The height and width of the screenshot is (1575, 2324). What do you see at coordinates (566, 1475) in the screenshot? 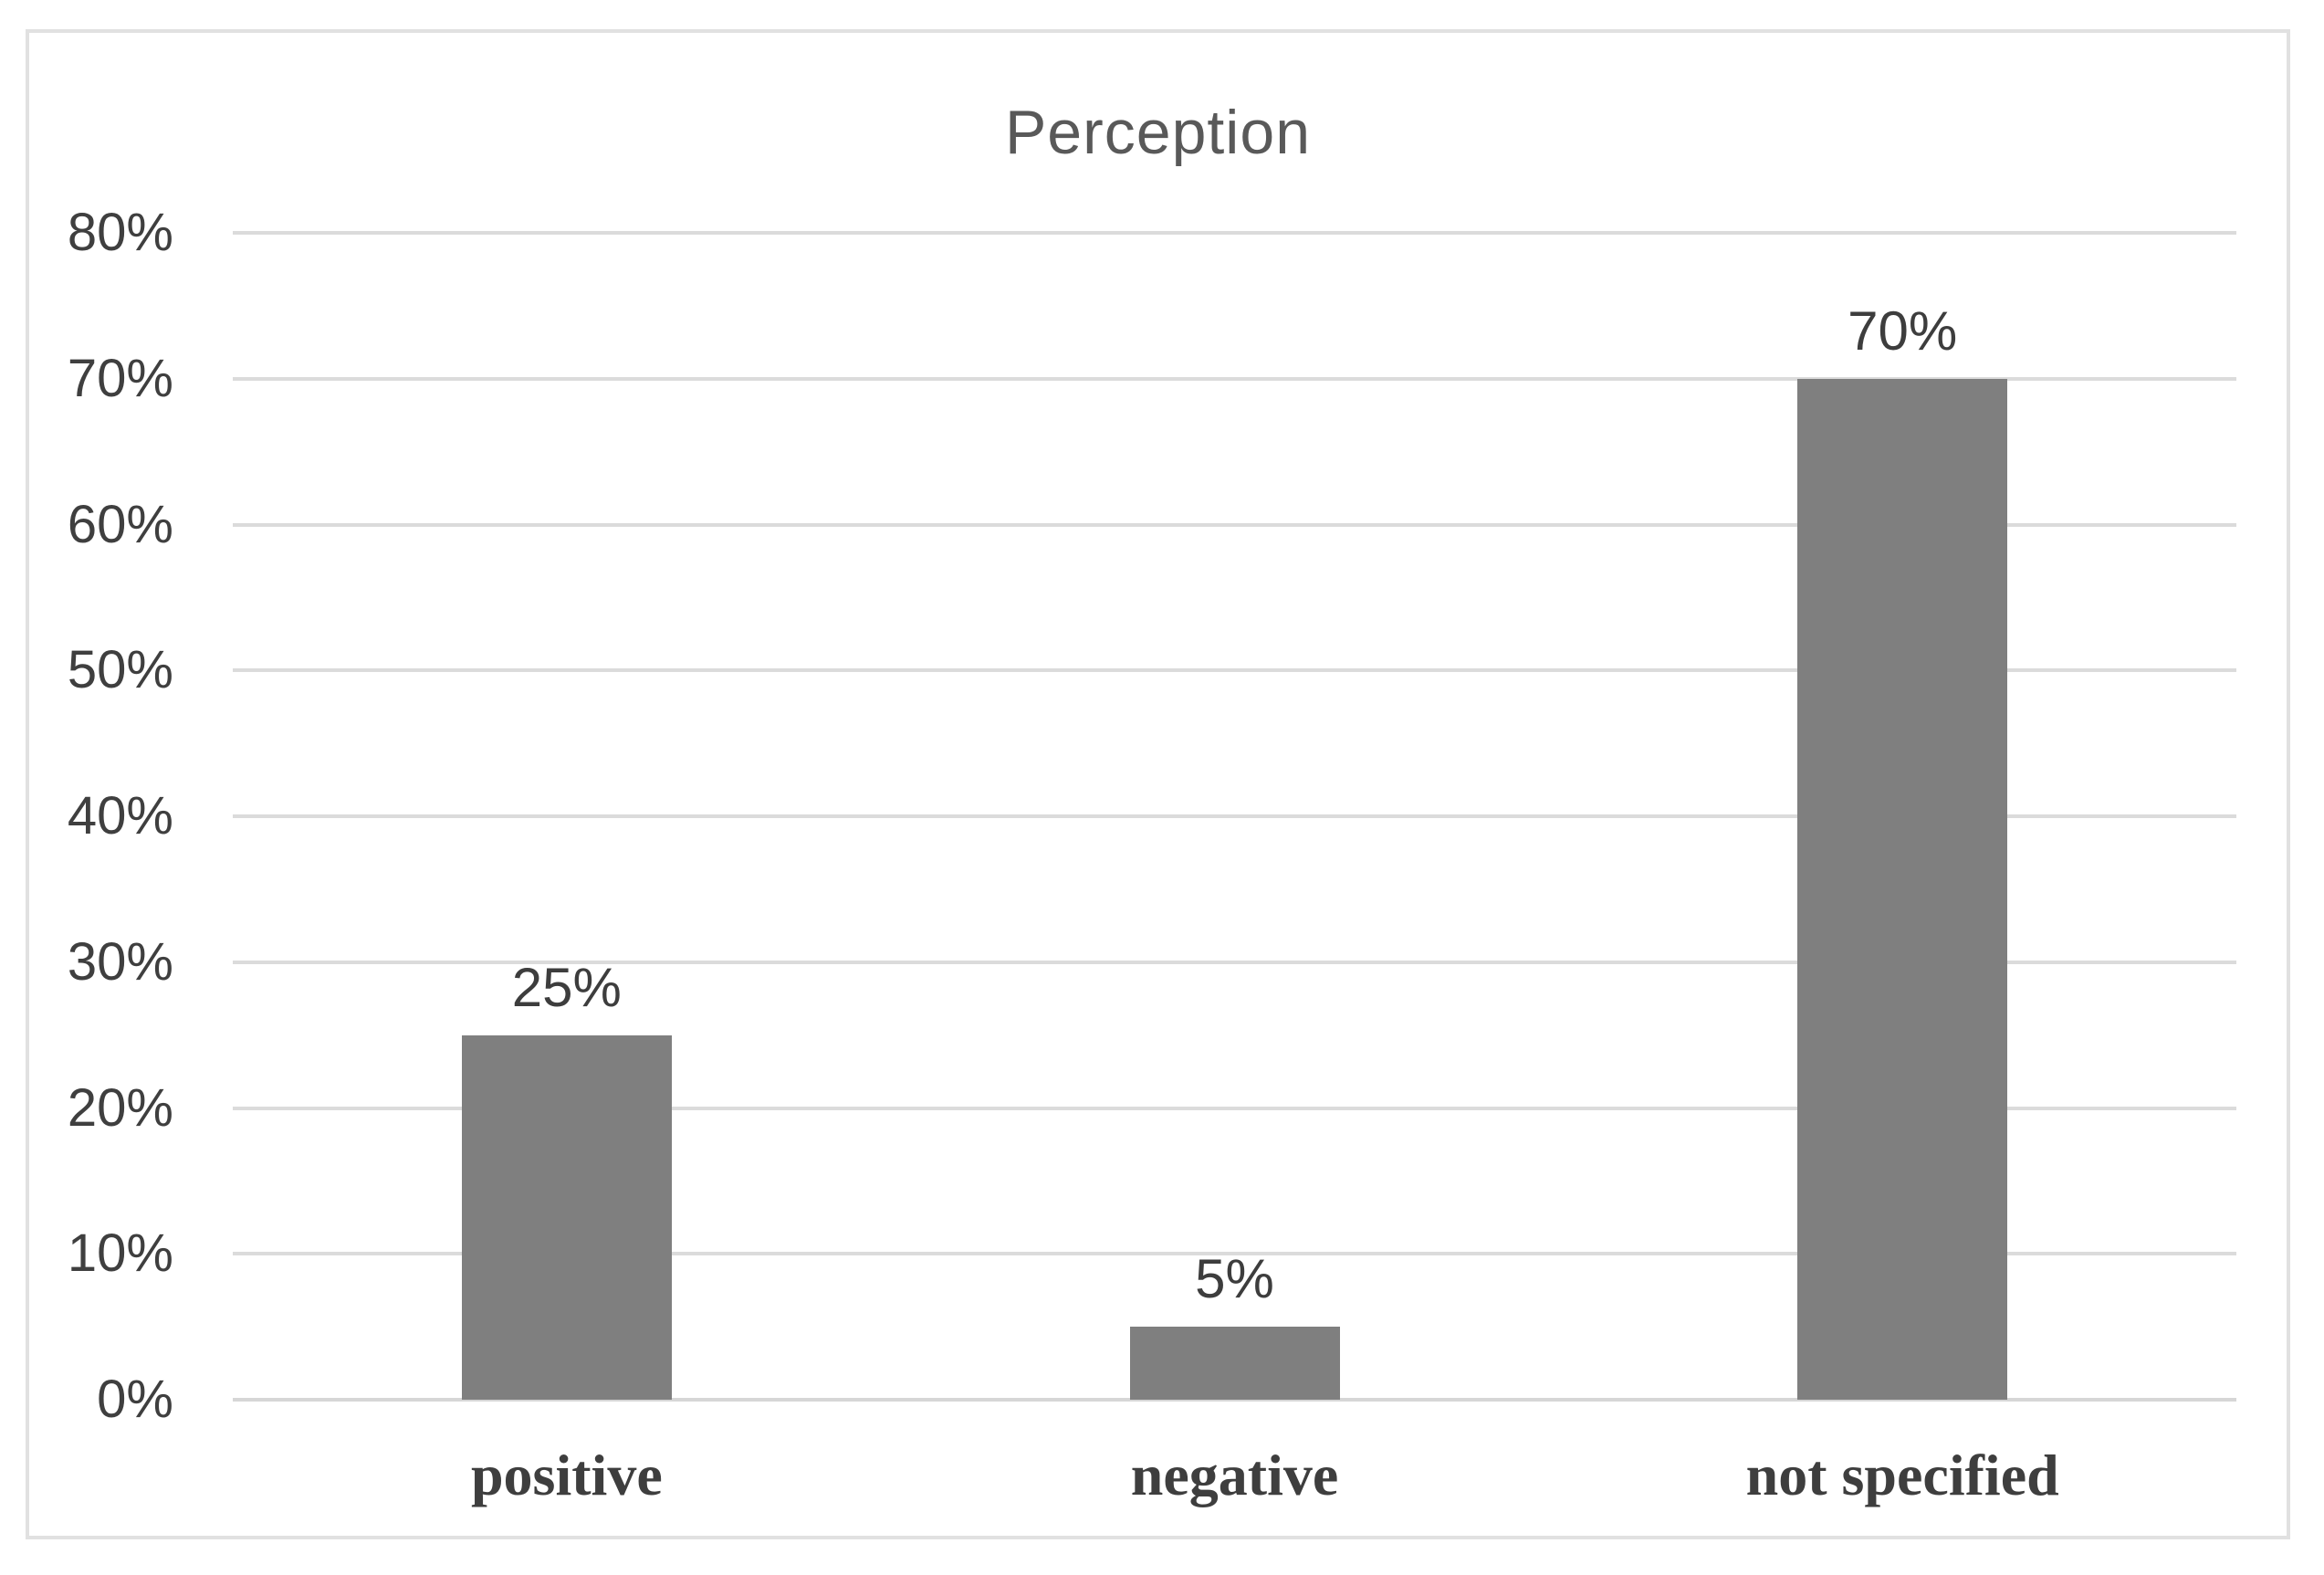
I see `category-label-positive: positive` at bounding box center [566, 1475].